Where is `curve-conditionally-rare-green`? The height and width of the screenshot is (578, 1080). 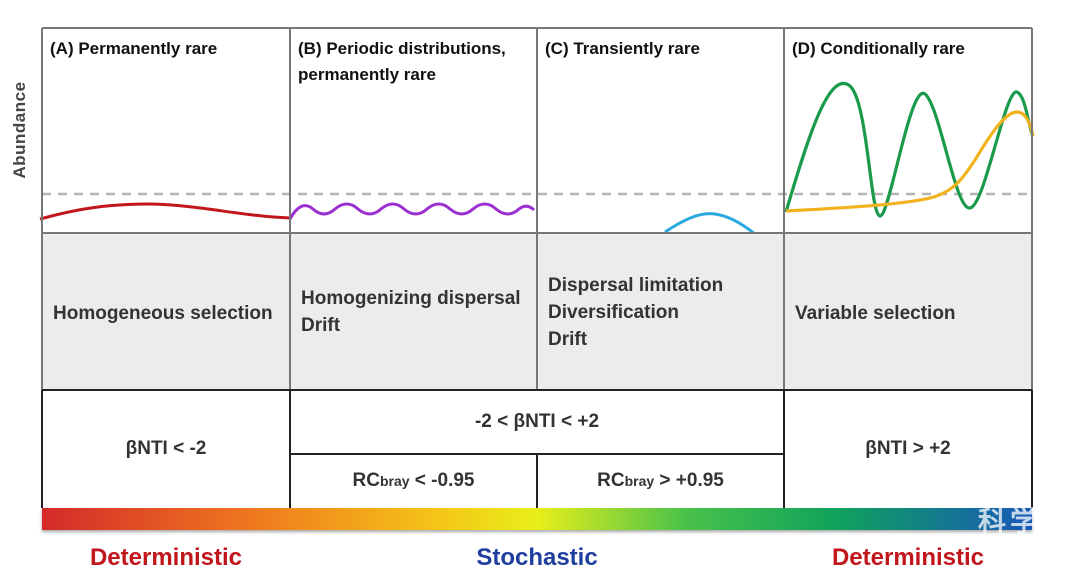
curve-conditionally-rare-green is located at coordinates (909, 150).